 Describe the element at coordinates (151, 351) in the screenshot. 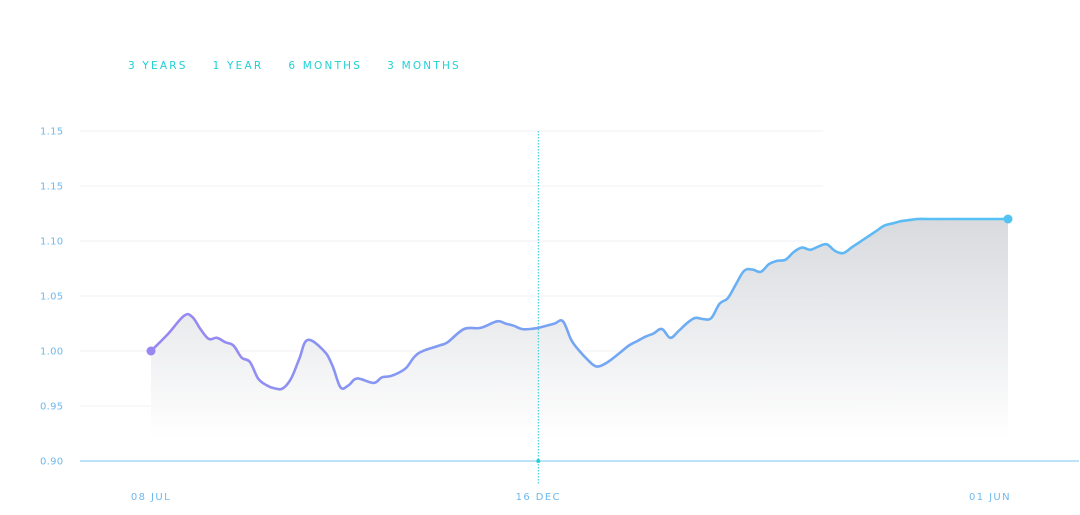

I see `series-start-point` at that location.